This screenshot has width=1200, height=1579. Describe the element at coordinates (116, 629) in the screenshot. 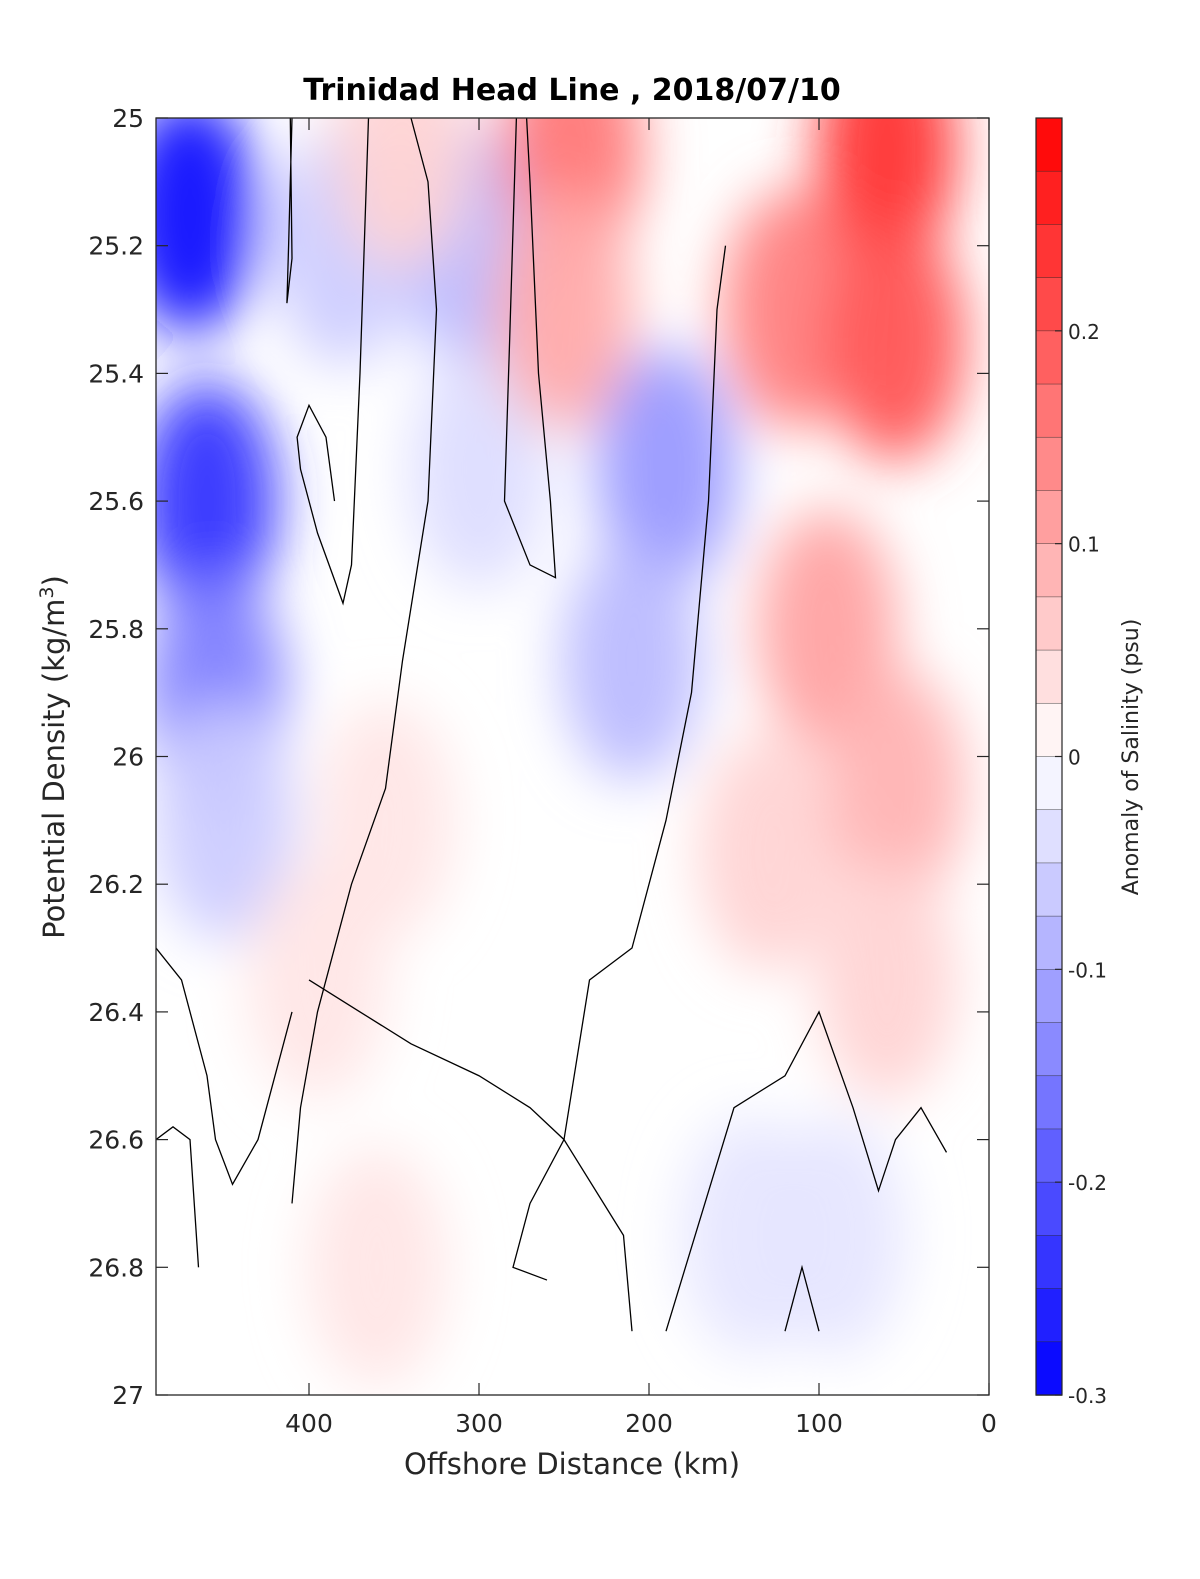

I see `y-tick-label-25.8: 25.8` at that location.